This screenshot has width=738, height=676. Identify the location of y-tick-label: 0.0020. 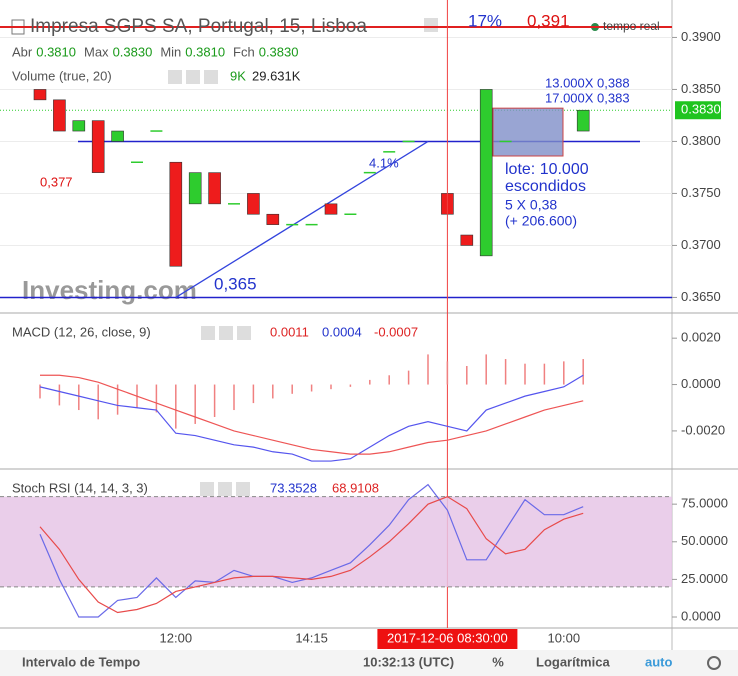
(701, 337).